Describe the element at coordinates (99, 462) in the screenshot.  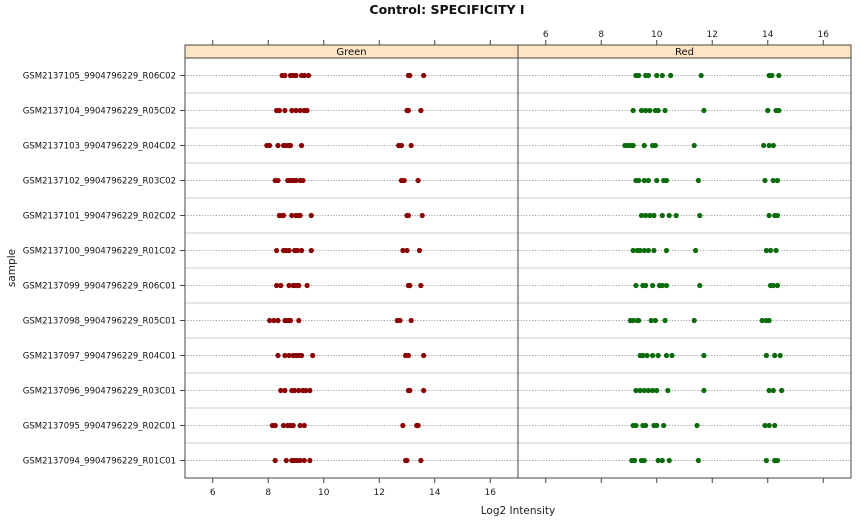
I see `sample-label: GSM2137094_9904796229_R01C01` at that location.